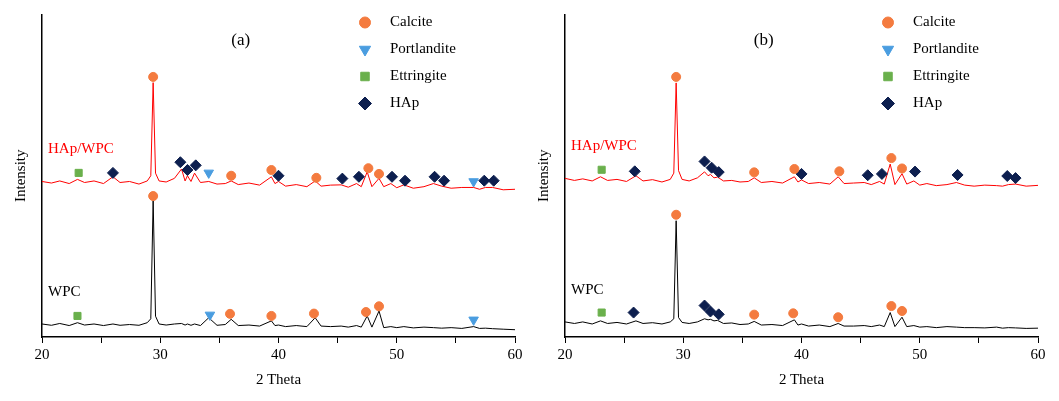 The height and width of the screenshot is (401, 1059). What do you see at coordinates (763, 39) in the screenshot?
I see `chart-title: (b)` at bounding box center [763, 39].